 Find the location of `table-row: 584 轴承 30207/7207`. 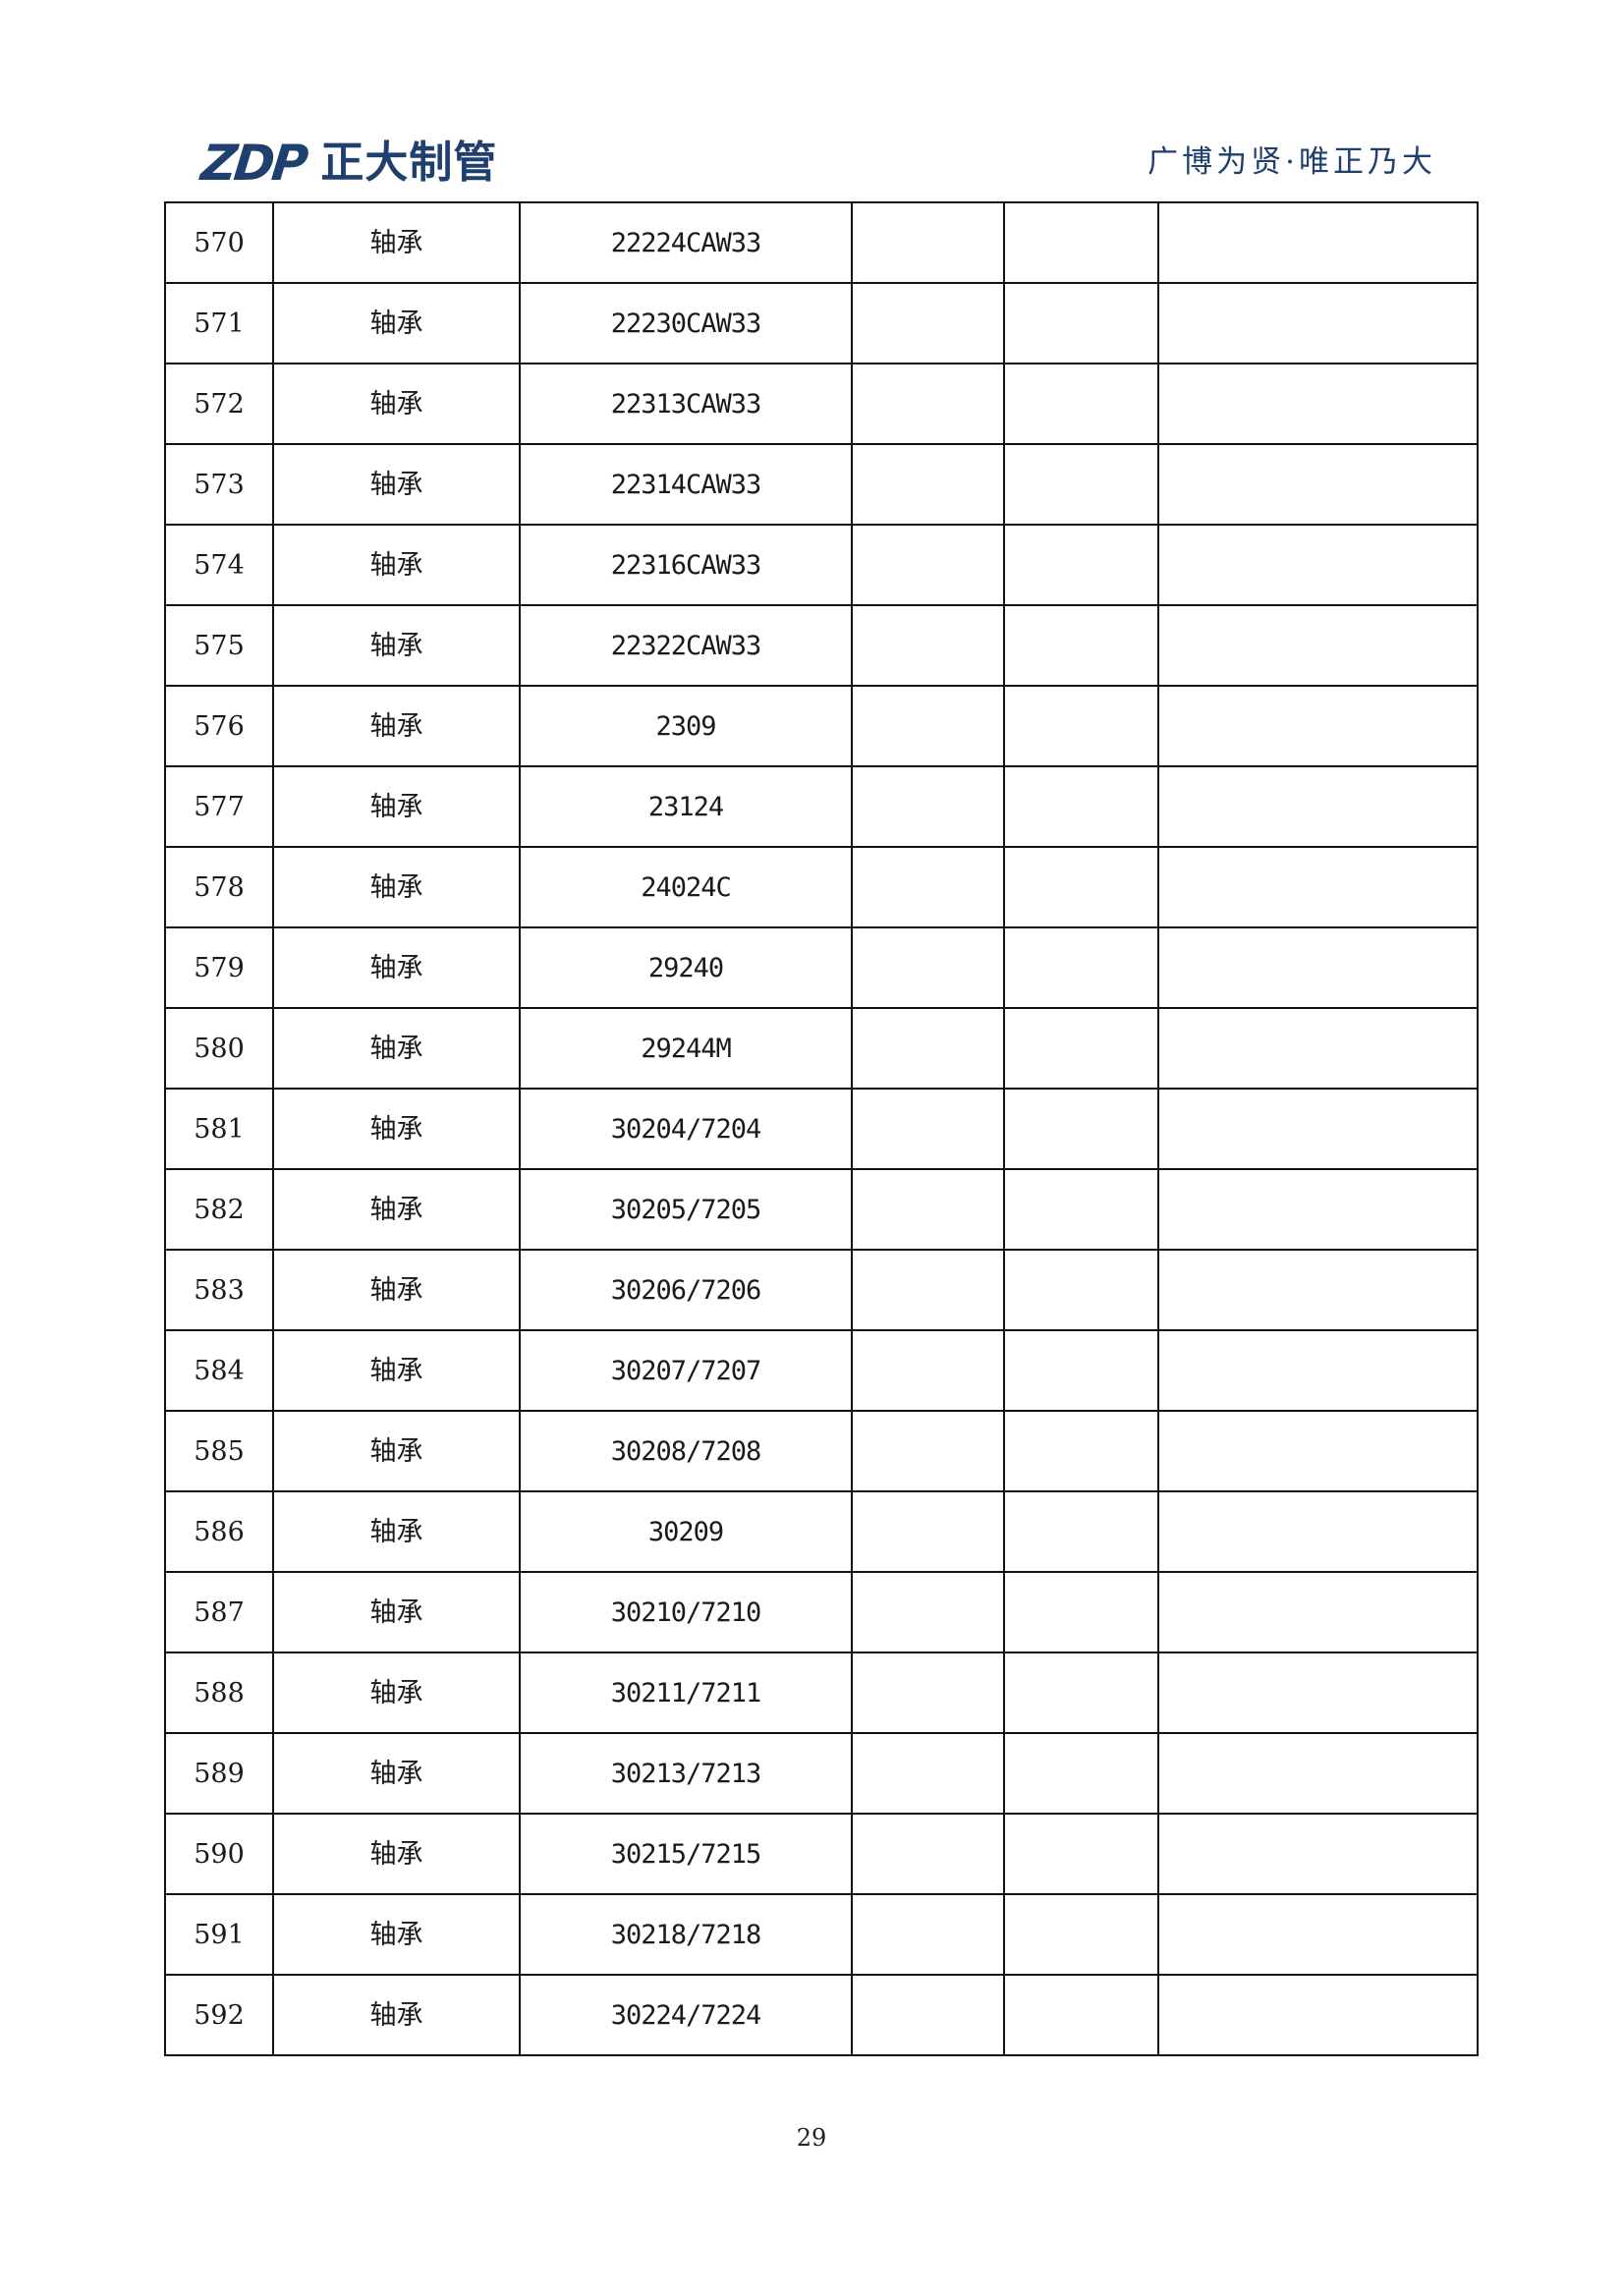

table-row: 584 轴承 30207/7207 is located at coordinates (821, 1370).